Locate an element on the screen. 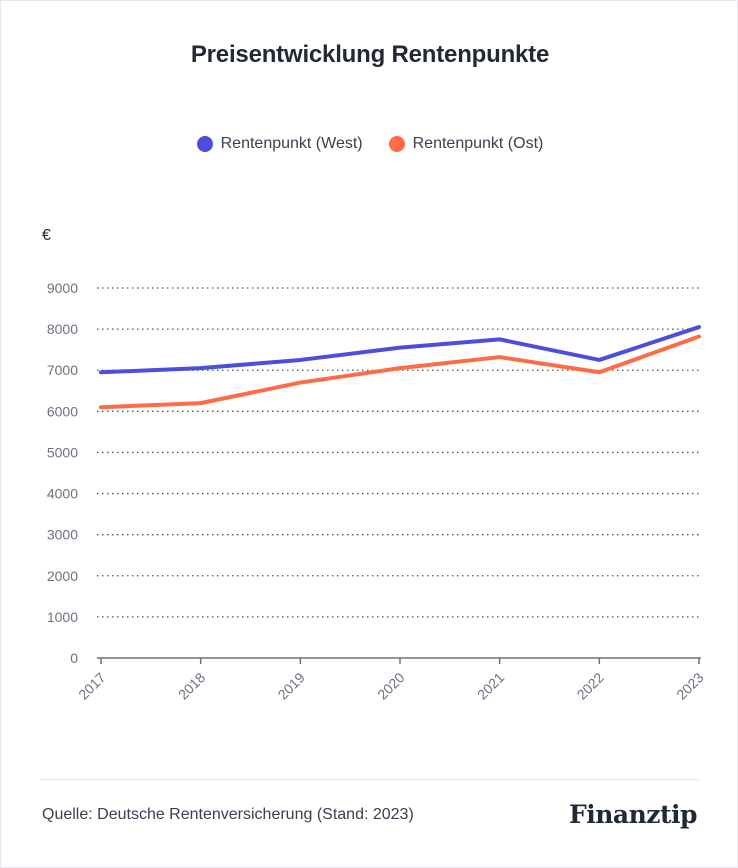 This screenshot has width=738, height=868. legend-item-west: Rentenpunkt (West) is located at coordinates (279, 144).